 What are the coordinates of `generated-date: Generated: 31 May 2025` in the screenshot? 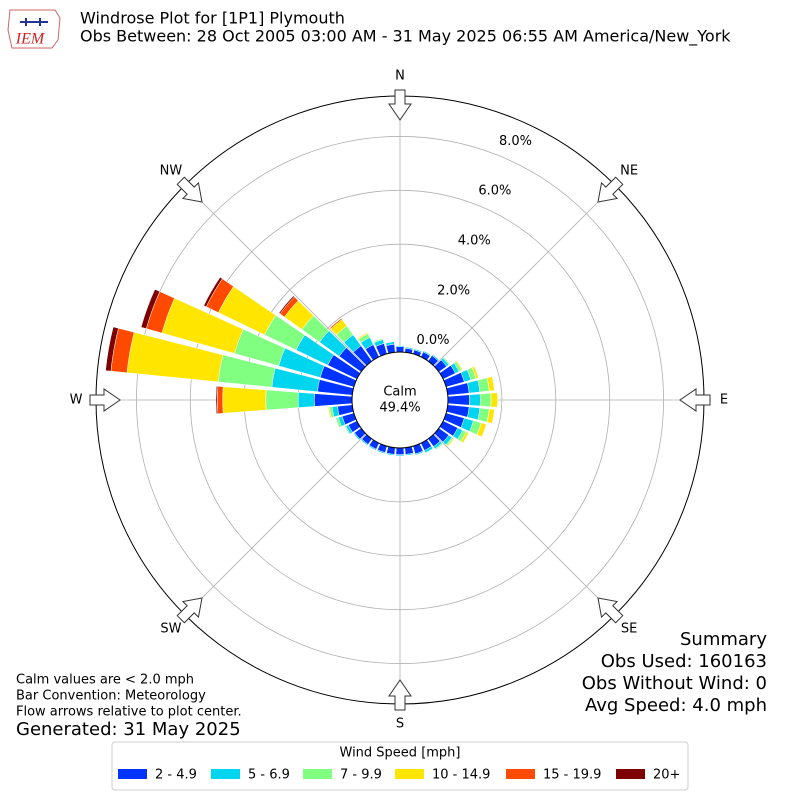 It's located at (128, 729).